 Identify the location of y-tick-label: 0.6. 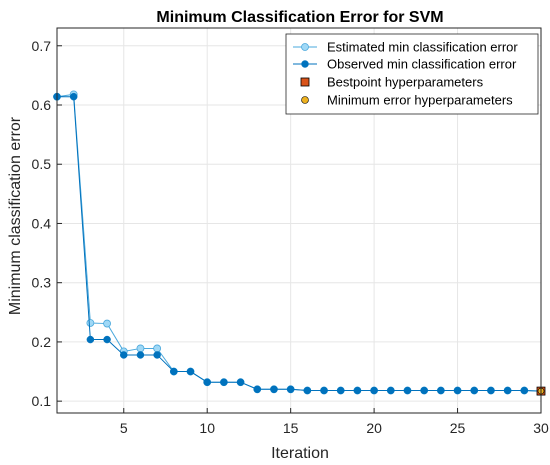
(42, 105).